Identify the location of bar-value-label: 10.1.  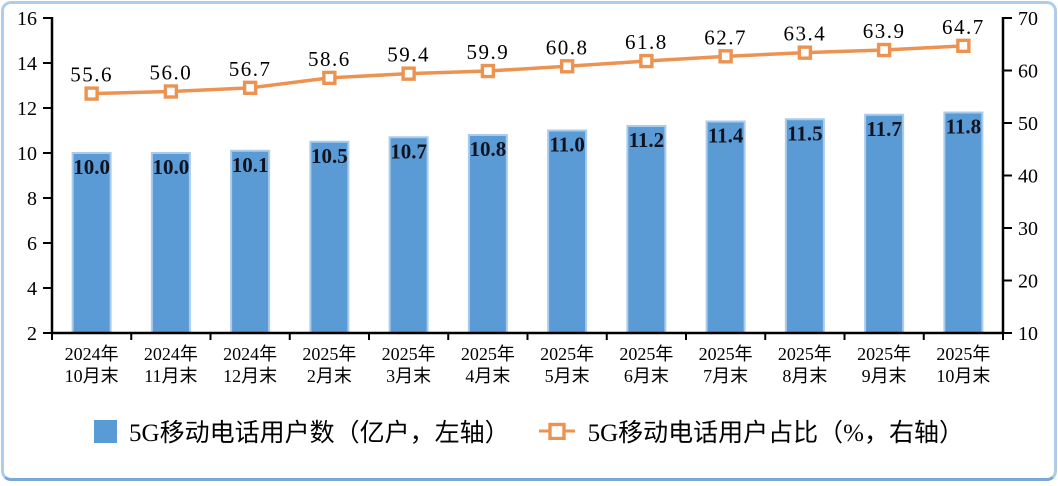
(250, 165).